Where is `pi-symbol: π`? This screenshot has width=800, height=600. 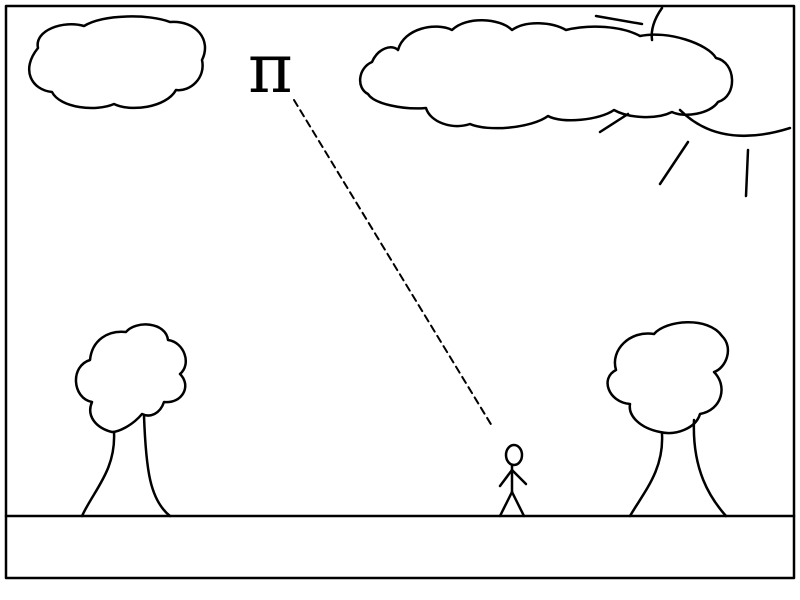
pi-symbol: π is located at coordinates (270, 69).